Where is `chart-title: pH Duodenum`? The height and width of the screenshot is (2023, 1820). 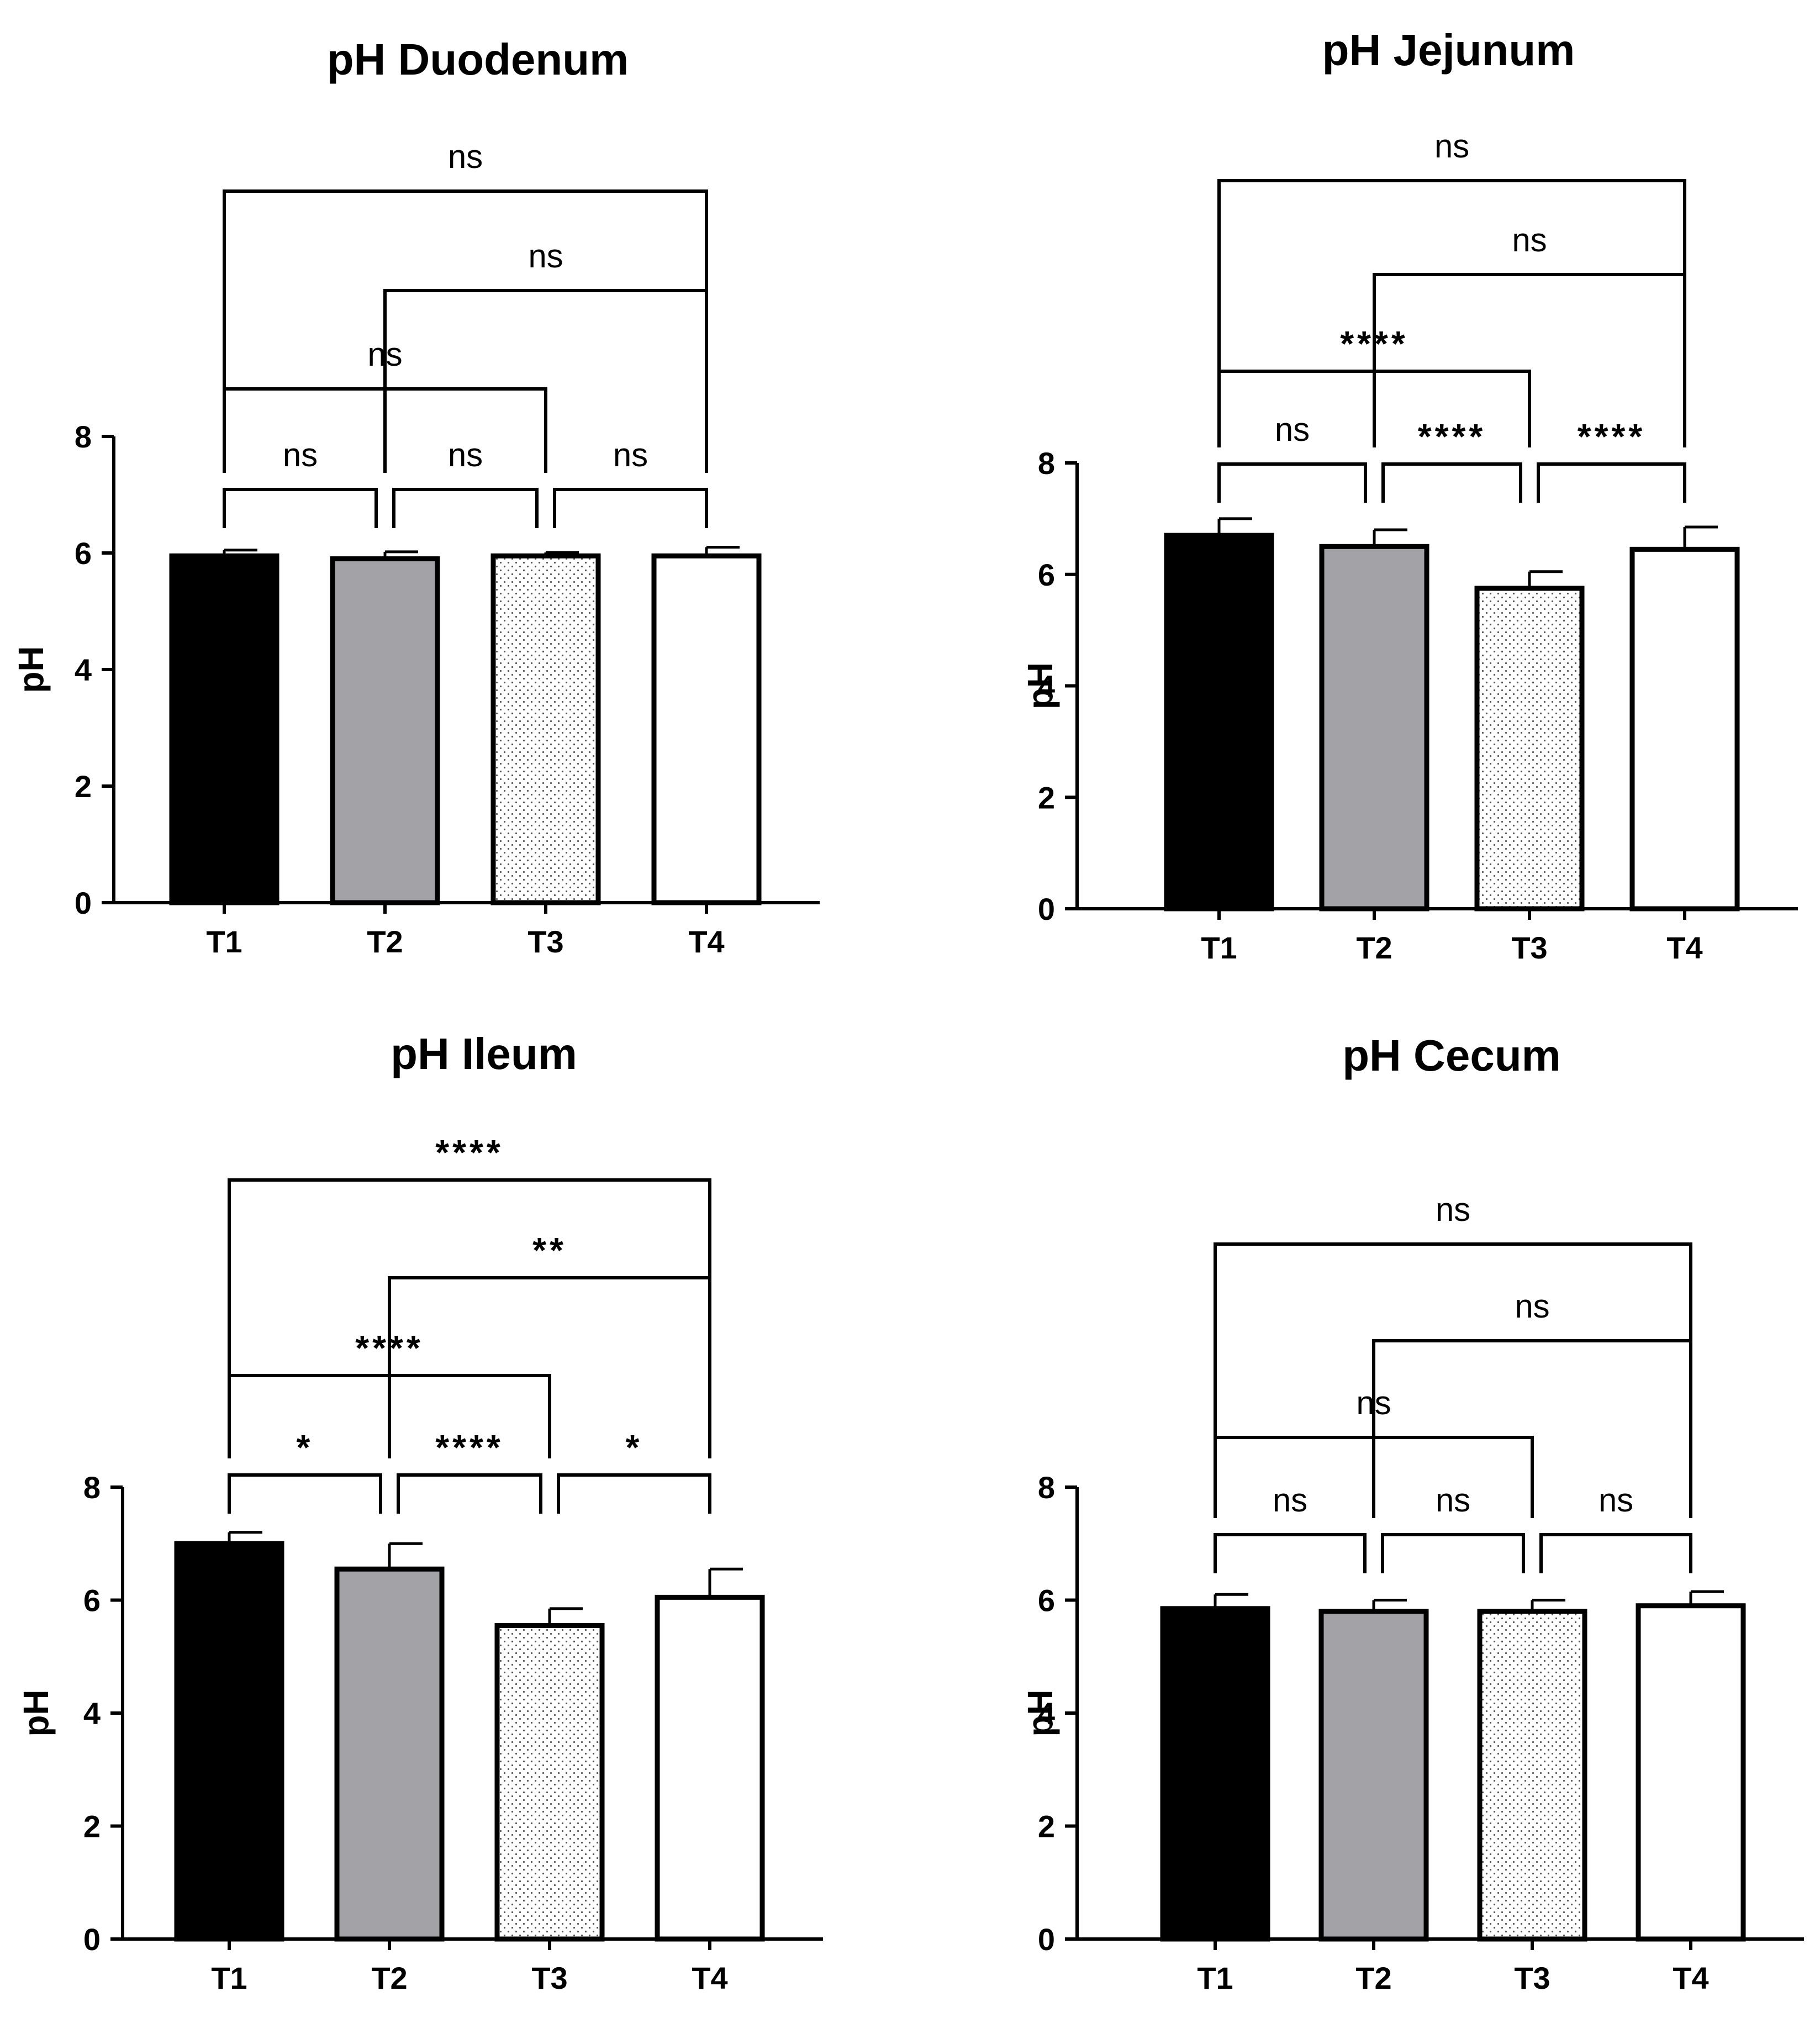
chart-title: pH Duodenum is located at coordinates (478, 59).